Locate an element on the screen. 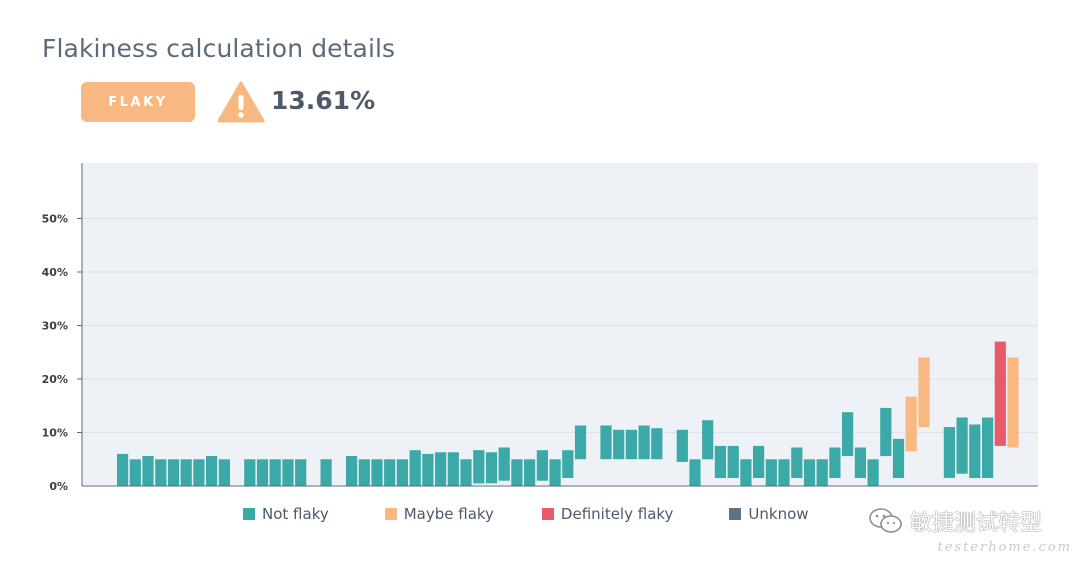 The image size is (1080, 568). flakiness-percent: 13.61% is located at coordinates (323, 100).